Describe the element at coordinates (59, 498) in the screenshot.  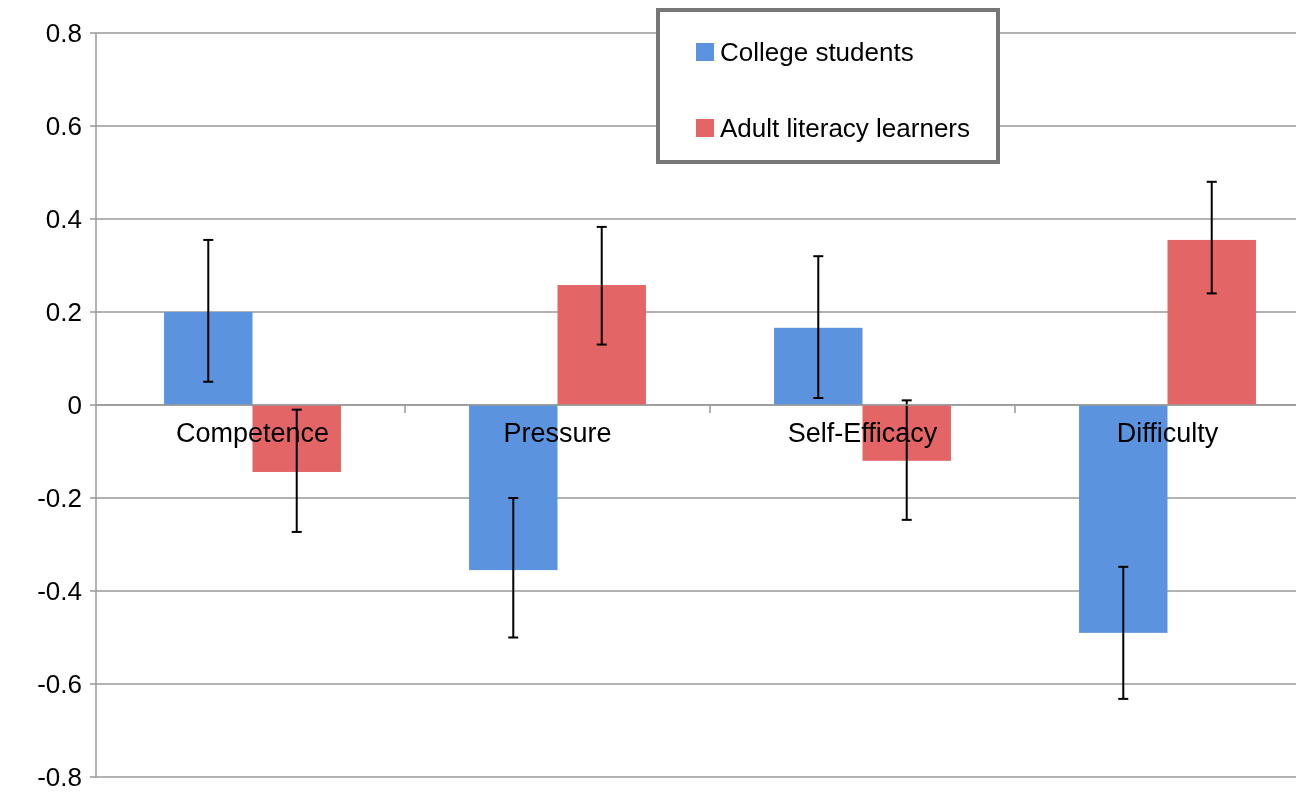
I see `y-tick-label: -0.2` at that location.